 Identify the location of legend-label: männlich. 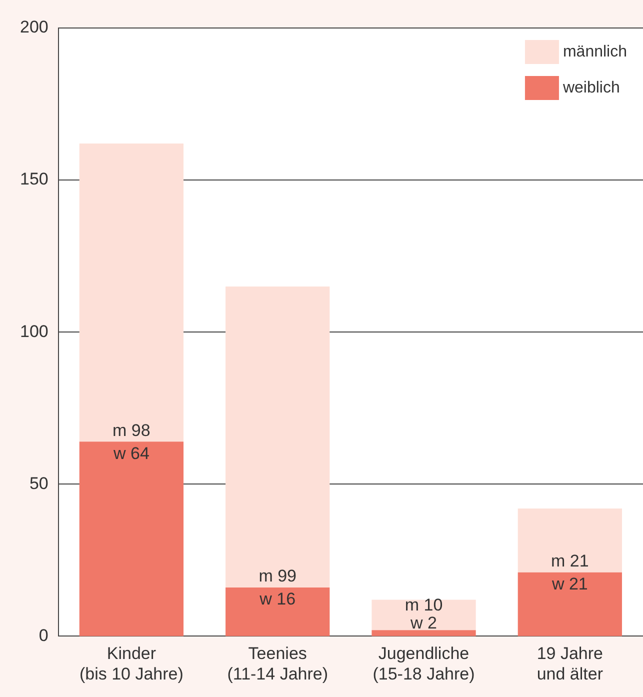
(594, 51).